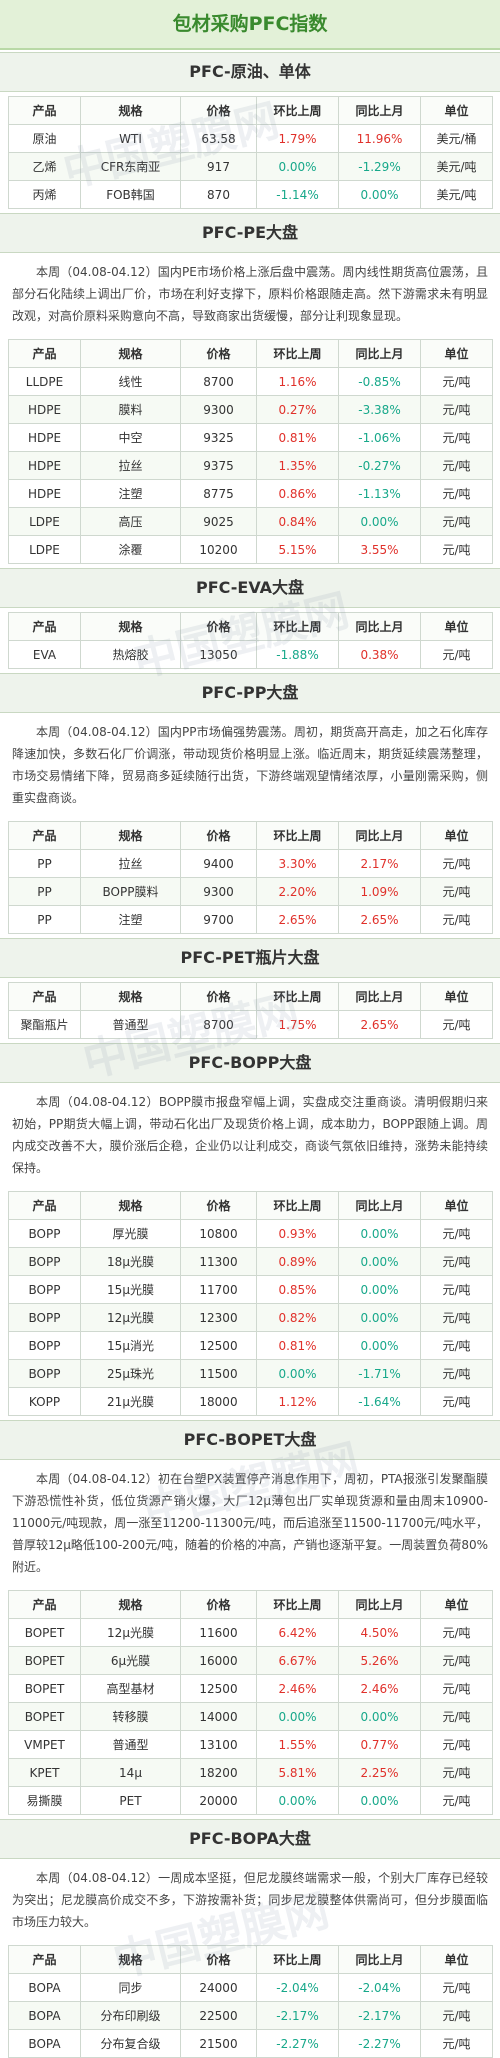 This screenshot has width=500, height=2058. I want to click on change-cell: -1.88%, so click(297, 654).